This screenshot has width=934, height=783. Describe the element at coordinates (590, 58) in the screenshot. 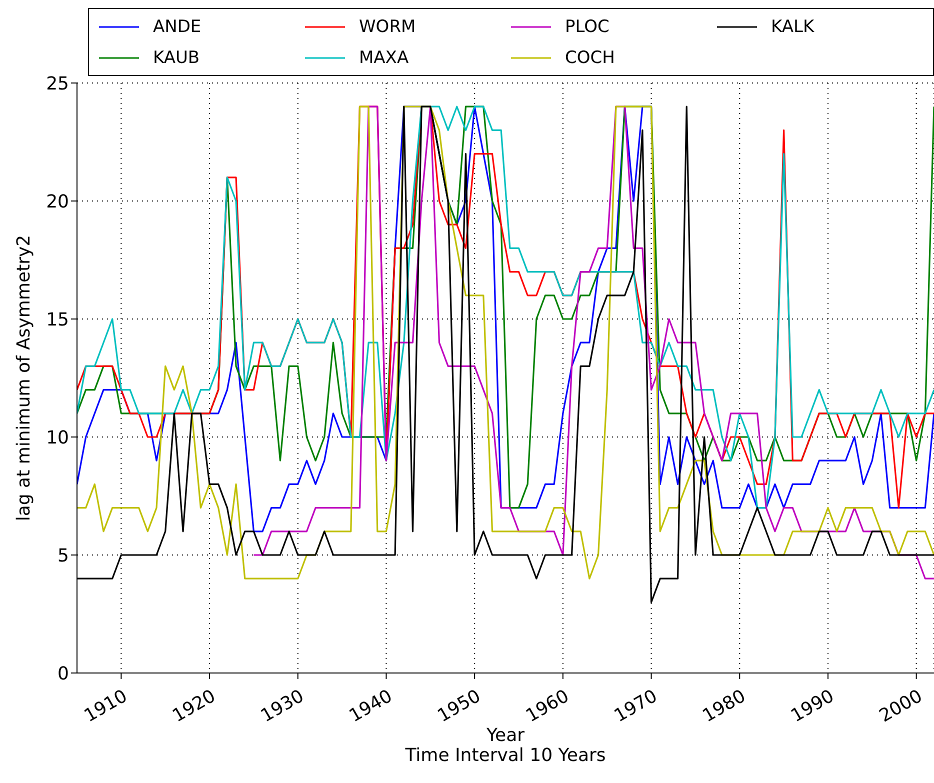

I see `legend-label: COCH` at that location.